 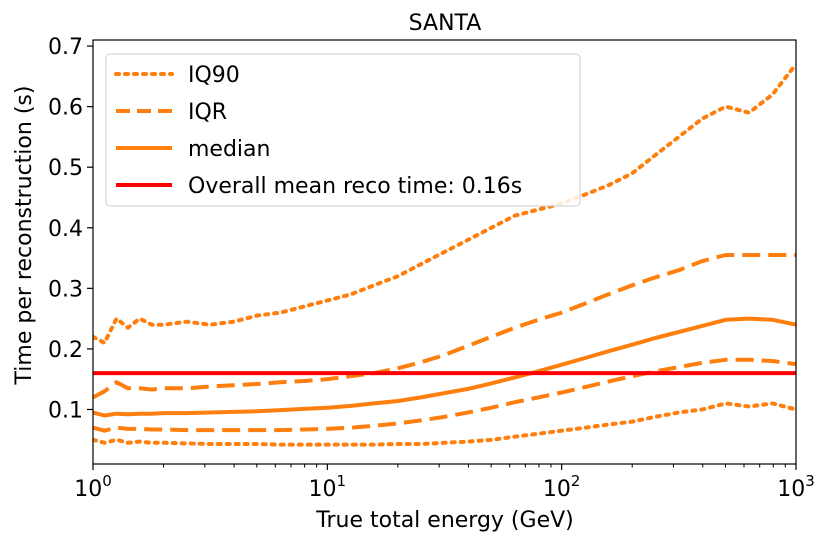 What do you see at coordinates (445, 23) in the screenshot?
I see `chart-title: SANTA` at bounding box center [445, 23].